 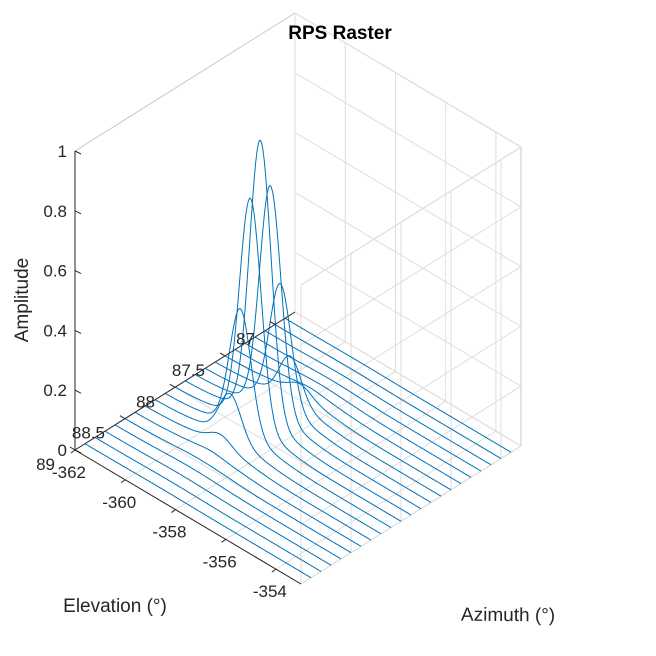 I want to click on z-tick-label: 0.2, so click(x=55, y=390).